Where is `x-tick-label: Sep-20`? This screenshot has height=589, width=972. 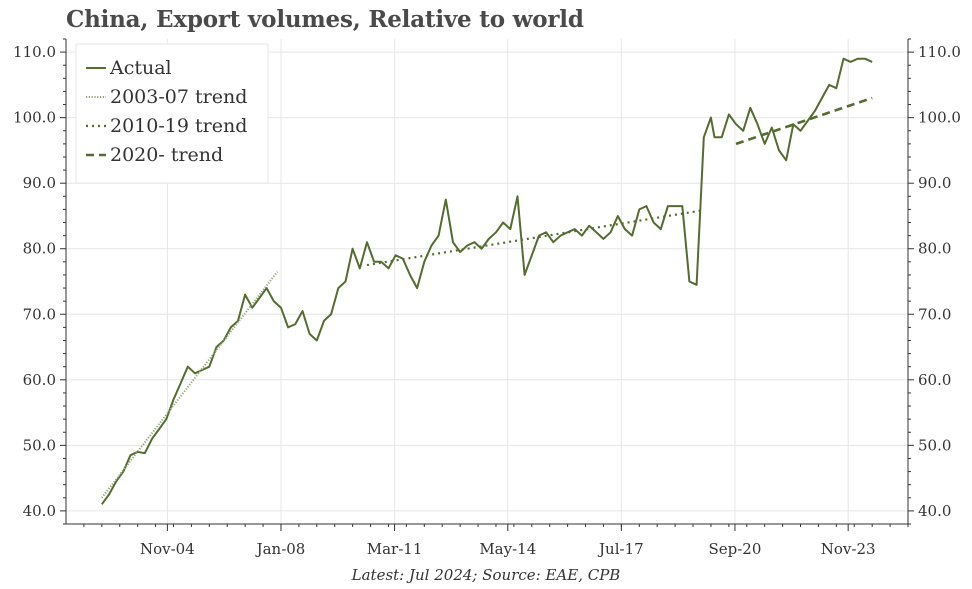
x-tick-label: Sep-20 is located at coordinates (734, 549).